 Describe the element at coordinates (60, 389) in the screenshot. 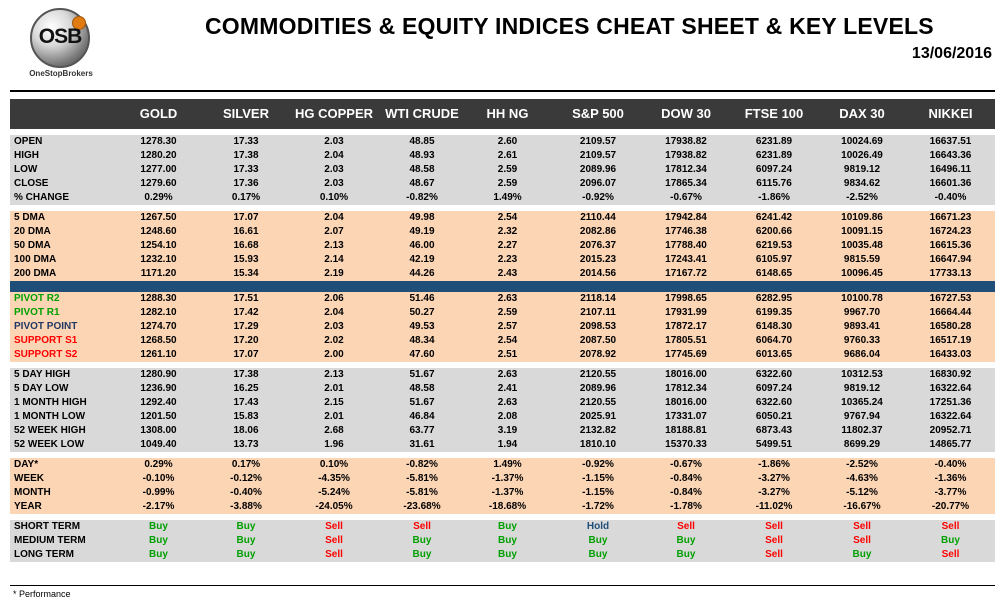

I see `row-label: 5 DAY LOW` at that location.